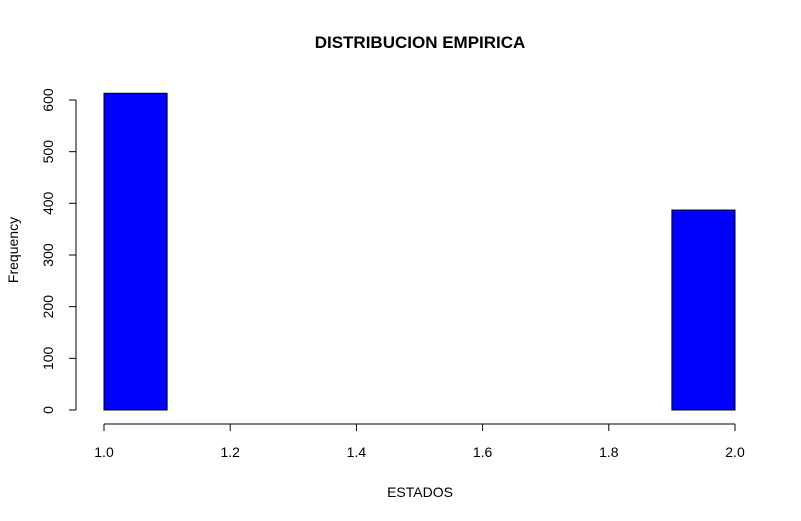 The height and width of the screenshot is (521, 801). What do you see at coordinates (419, 441) in the screenshot?
I see `x-axis: 1.0 1.2 1.4 1.6 1.8 2.0` at bounding box center [419, 441].